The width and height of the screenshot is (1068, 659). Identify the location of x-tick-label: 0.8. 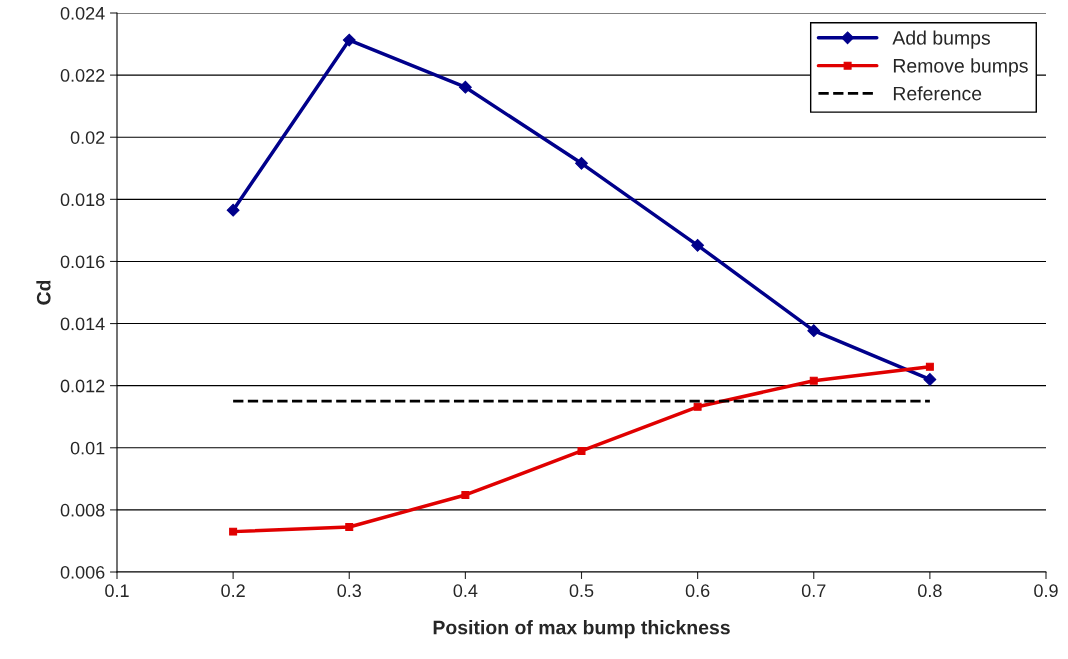
(930, 591).